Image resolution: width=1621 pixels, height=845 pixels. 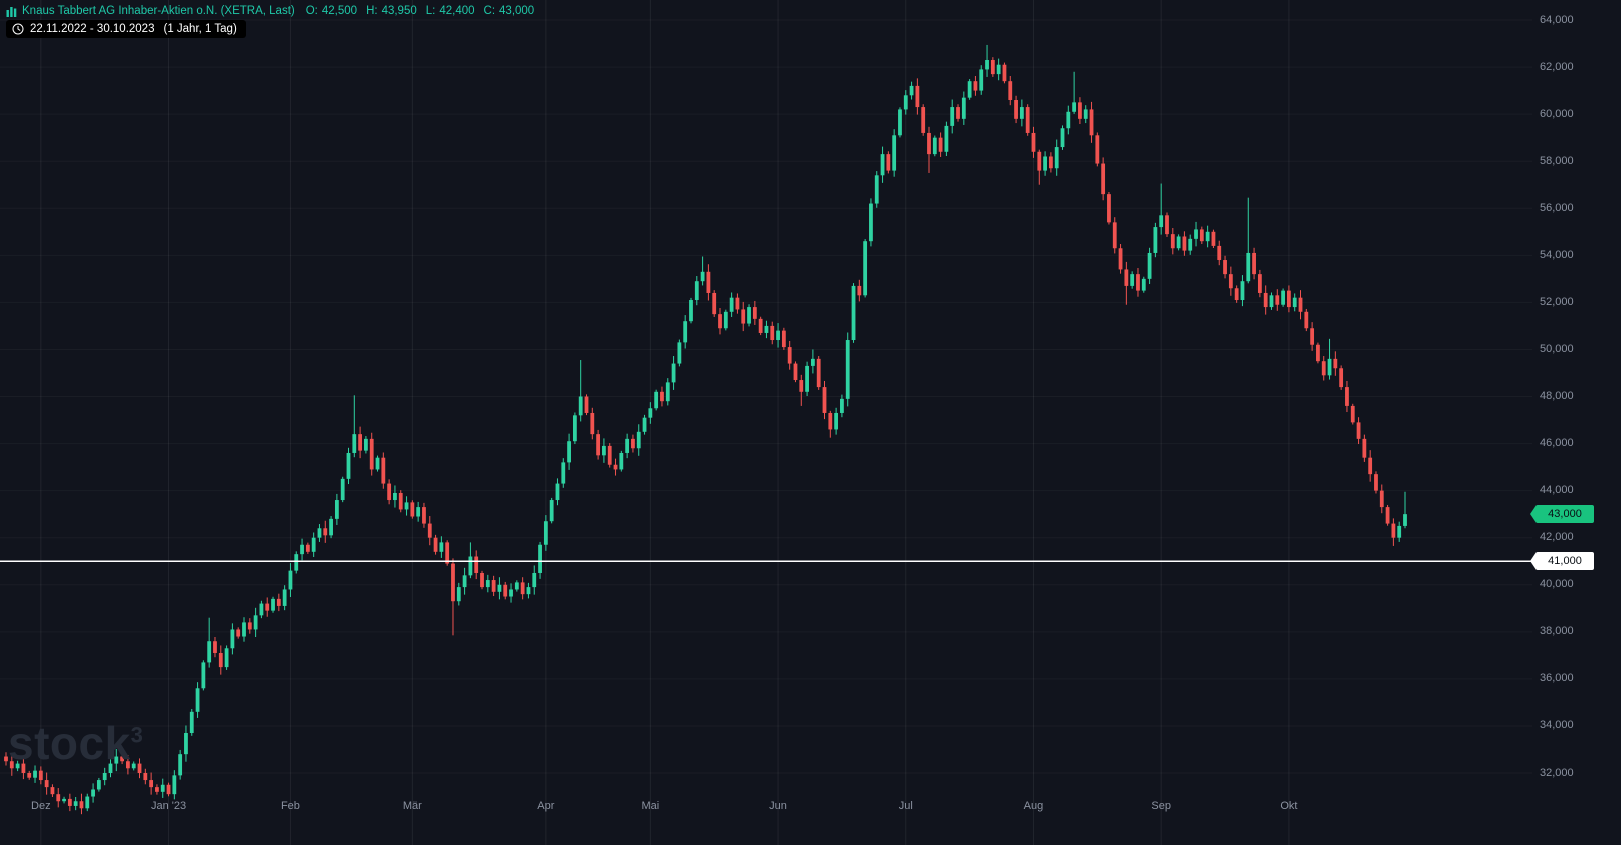 I want to click on period-label: (1 Jahr, 1 Tag), so click(x=200, y=29).